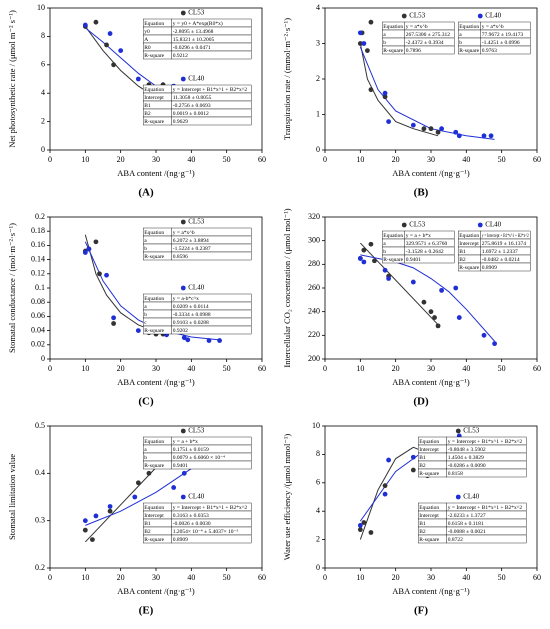 The height and width of the screenshot is (629, 550). What do you see at coordinates (192, 315) in the screenshot?
I see `table-value: -0.3334 ± 0.0988` at bounding box center [192, 315].